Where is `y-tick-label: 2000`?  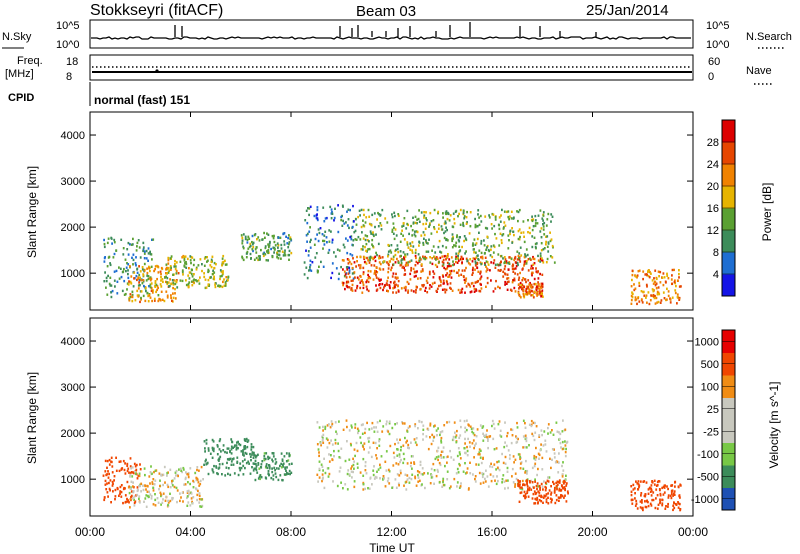
y-tick-label: 2000 is located at coordinates (73, 228).